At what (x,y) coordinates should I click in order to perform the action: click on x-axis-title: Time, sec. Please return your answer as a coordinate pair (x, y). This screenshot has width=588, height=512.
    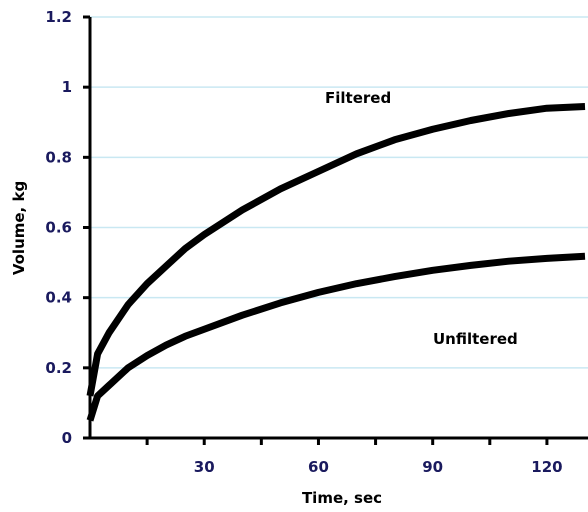
    Looking at the image, I should click on (342, 498).